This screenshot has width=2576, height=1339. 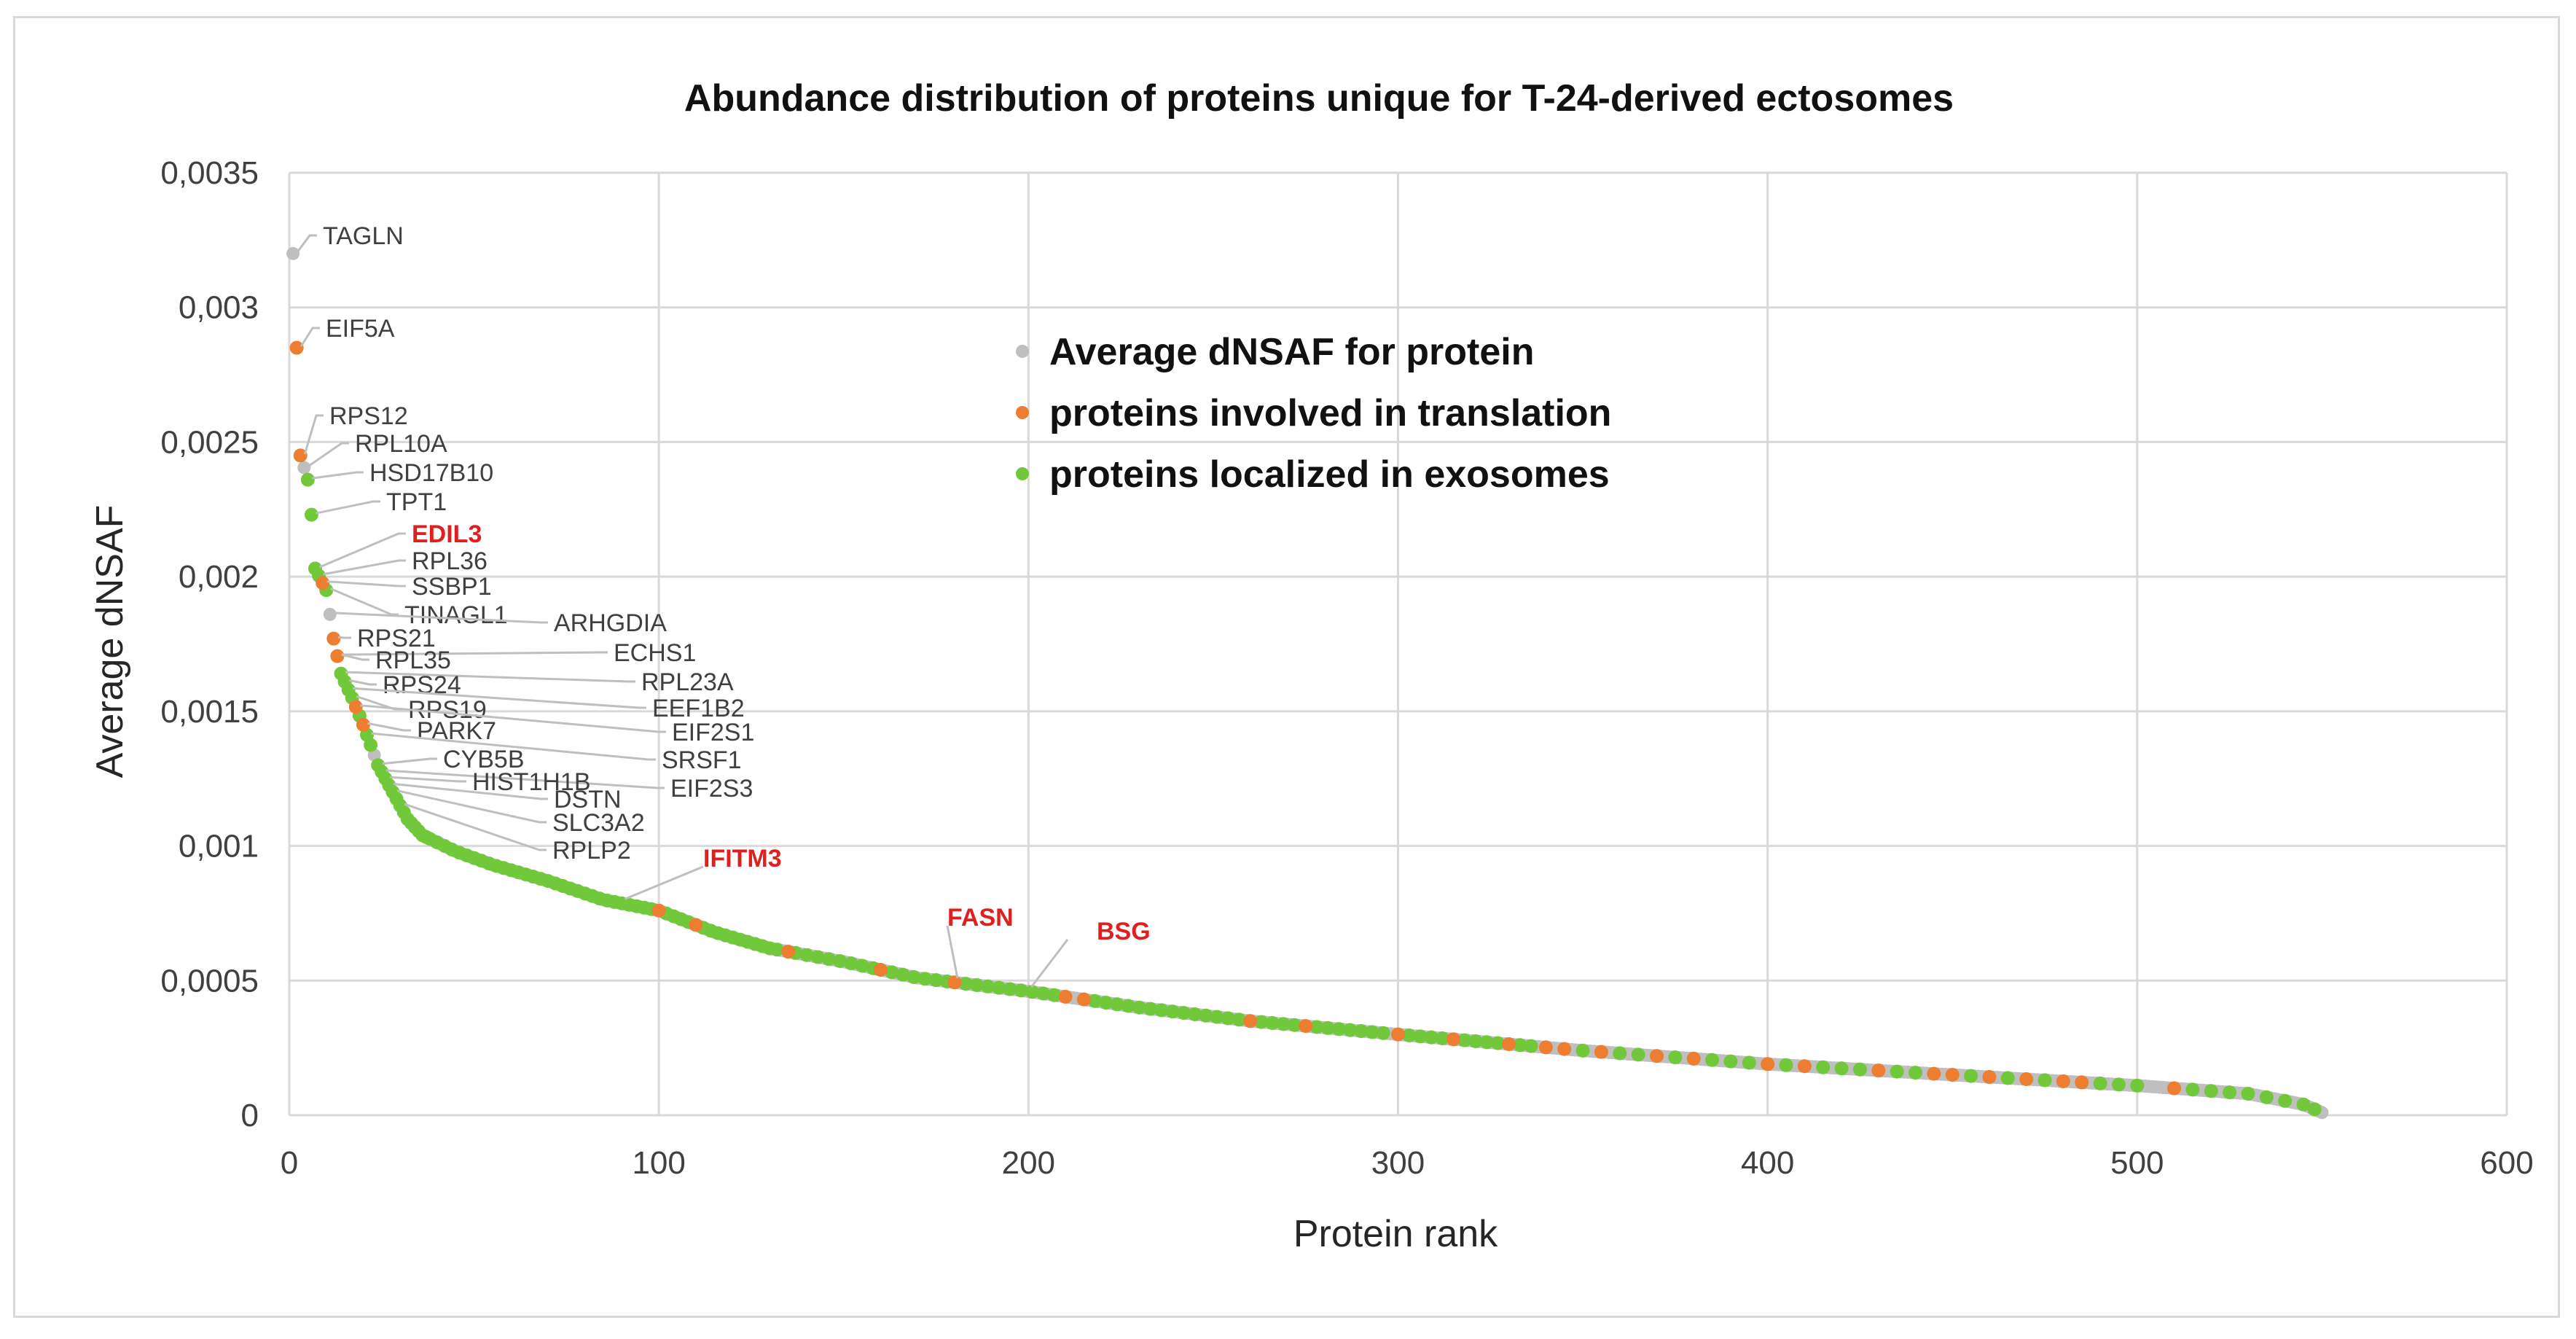 I want to click on y-axis-title: Average dNSAF, so click(x=110, y=641).